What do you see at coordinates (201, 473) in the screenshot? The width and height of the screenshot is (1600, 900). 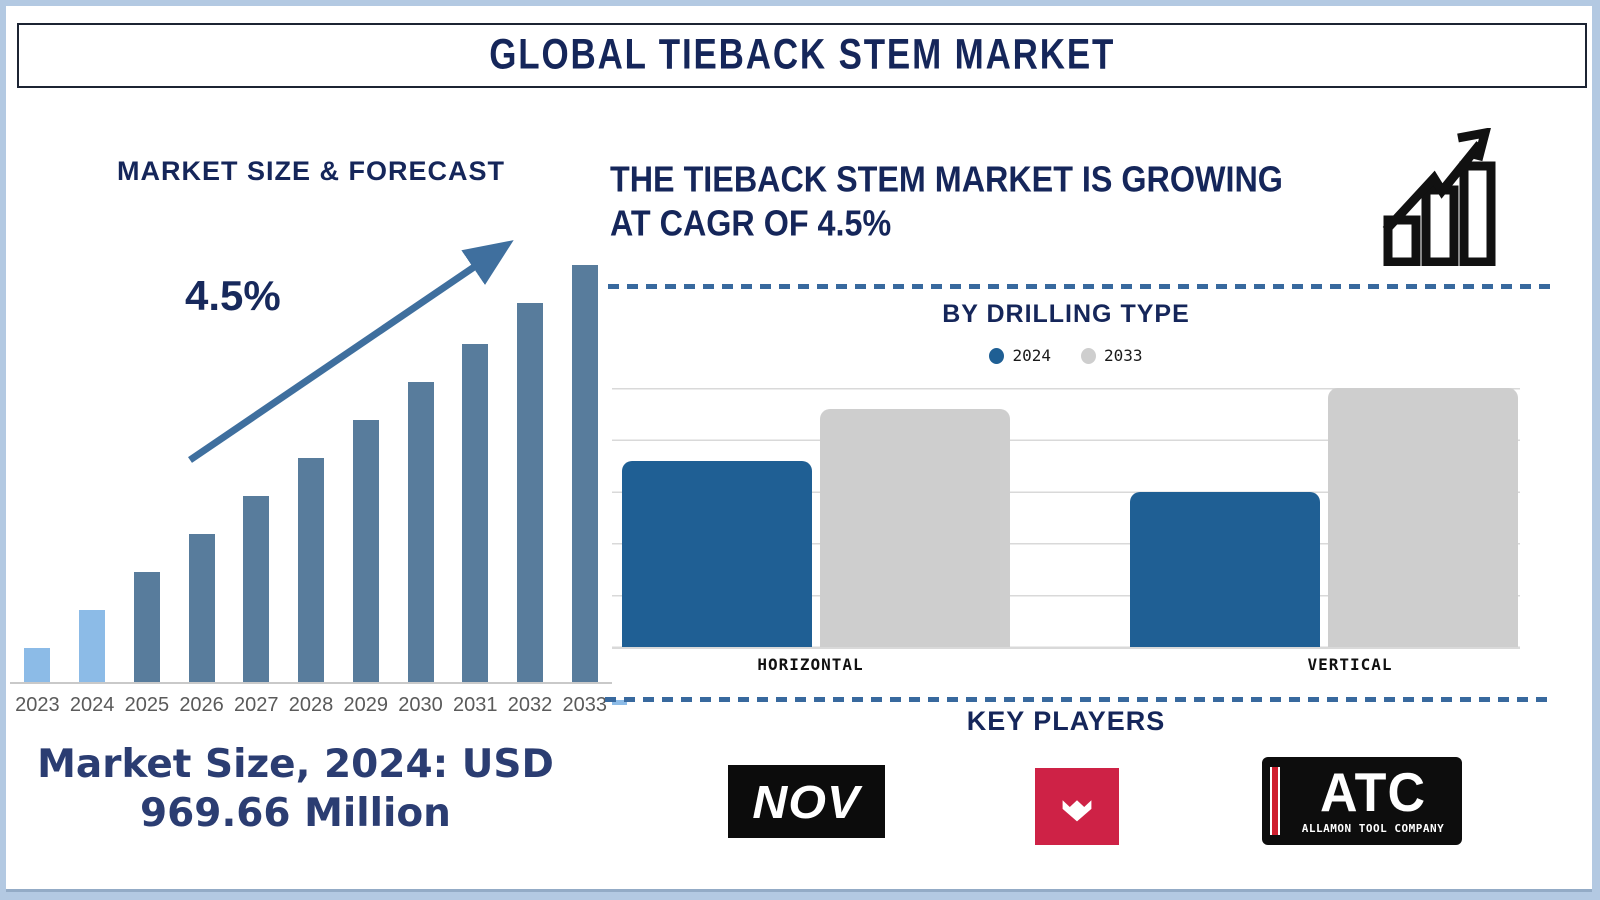 I see `bar-column-2026` at bounding box center [201, 473].